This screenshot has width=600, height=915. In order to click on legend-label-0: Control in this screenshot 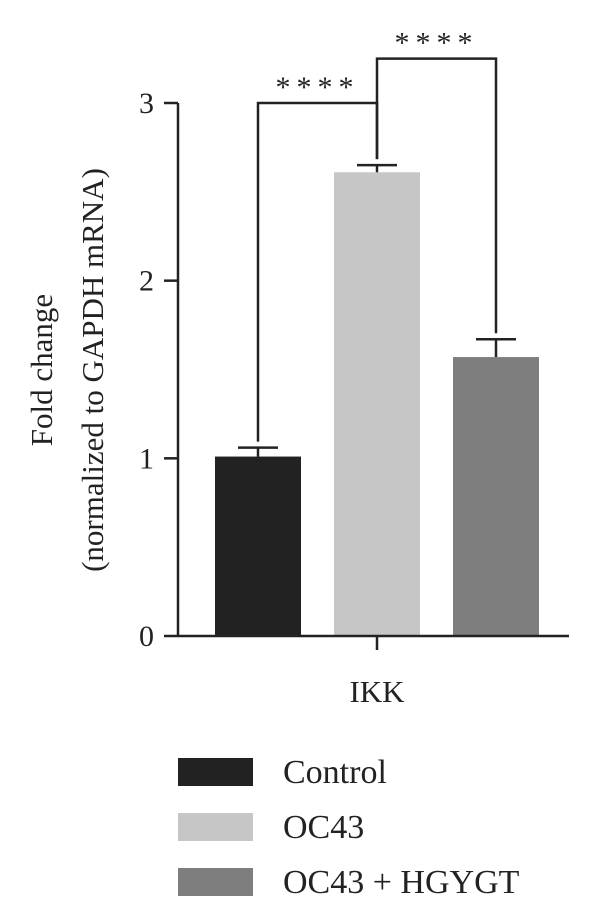, I will do `click(335, 772)`.